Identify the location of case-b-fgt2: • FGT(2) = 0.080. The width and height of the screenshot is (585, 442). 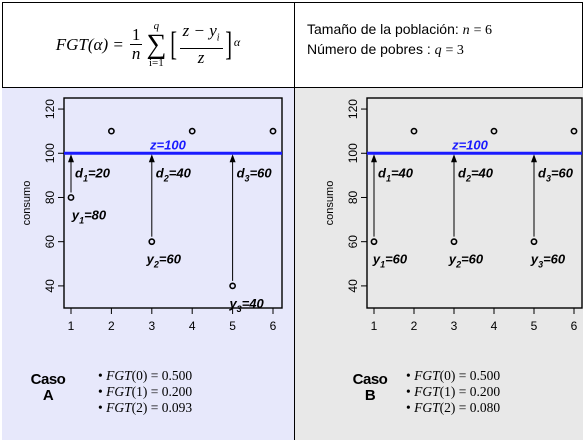
(453, 407).